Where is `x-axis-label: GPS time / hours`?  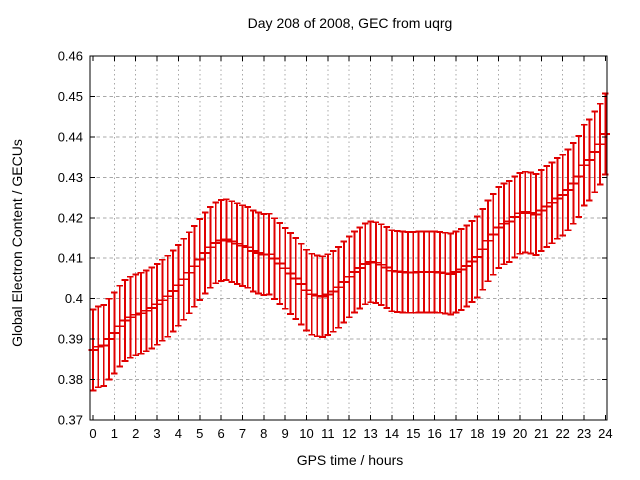 x-axis-label: GPS time / hours is located at coordinates (350, 460).